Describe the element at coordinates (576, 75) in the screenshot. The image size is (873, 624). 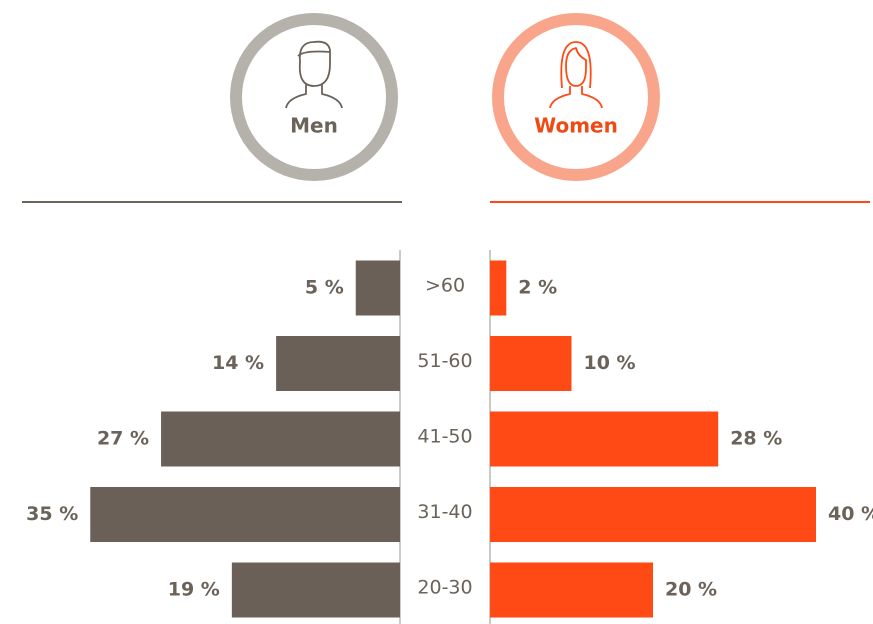
I see `women-icon` at that location.